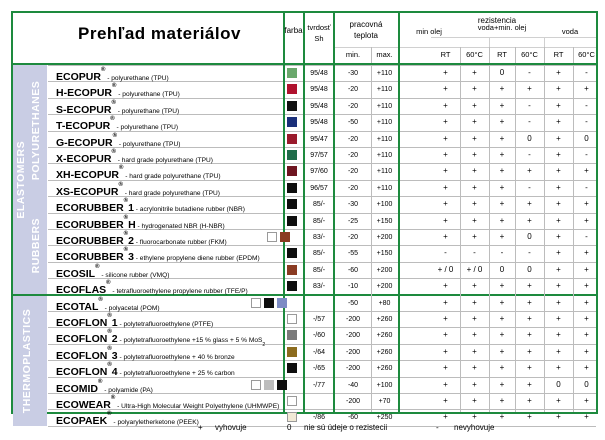  Describe the element at coordinates (83, 126) in the screenshot. I see `material-brand: T-ECOPUR` at that location.